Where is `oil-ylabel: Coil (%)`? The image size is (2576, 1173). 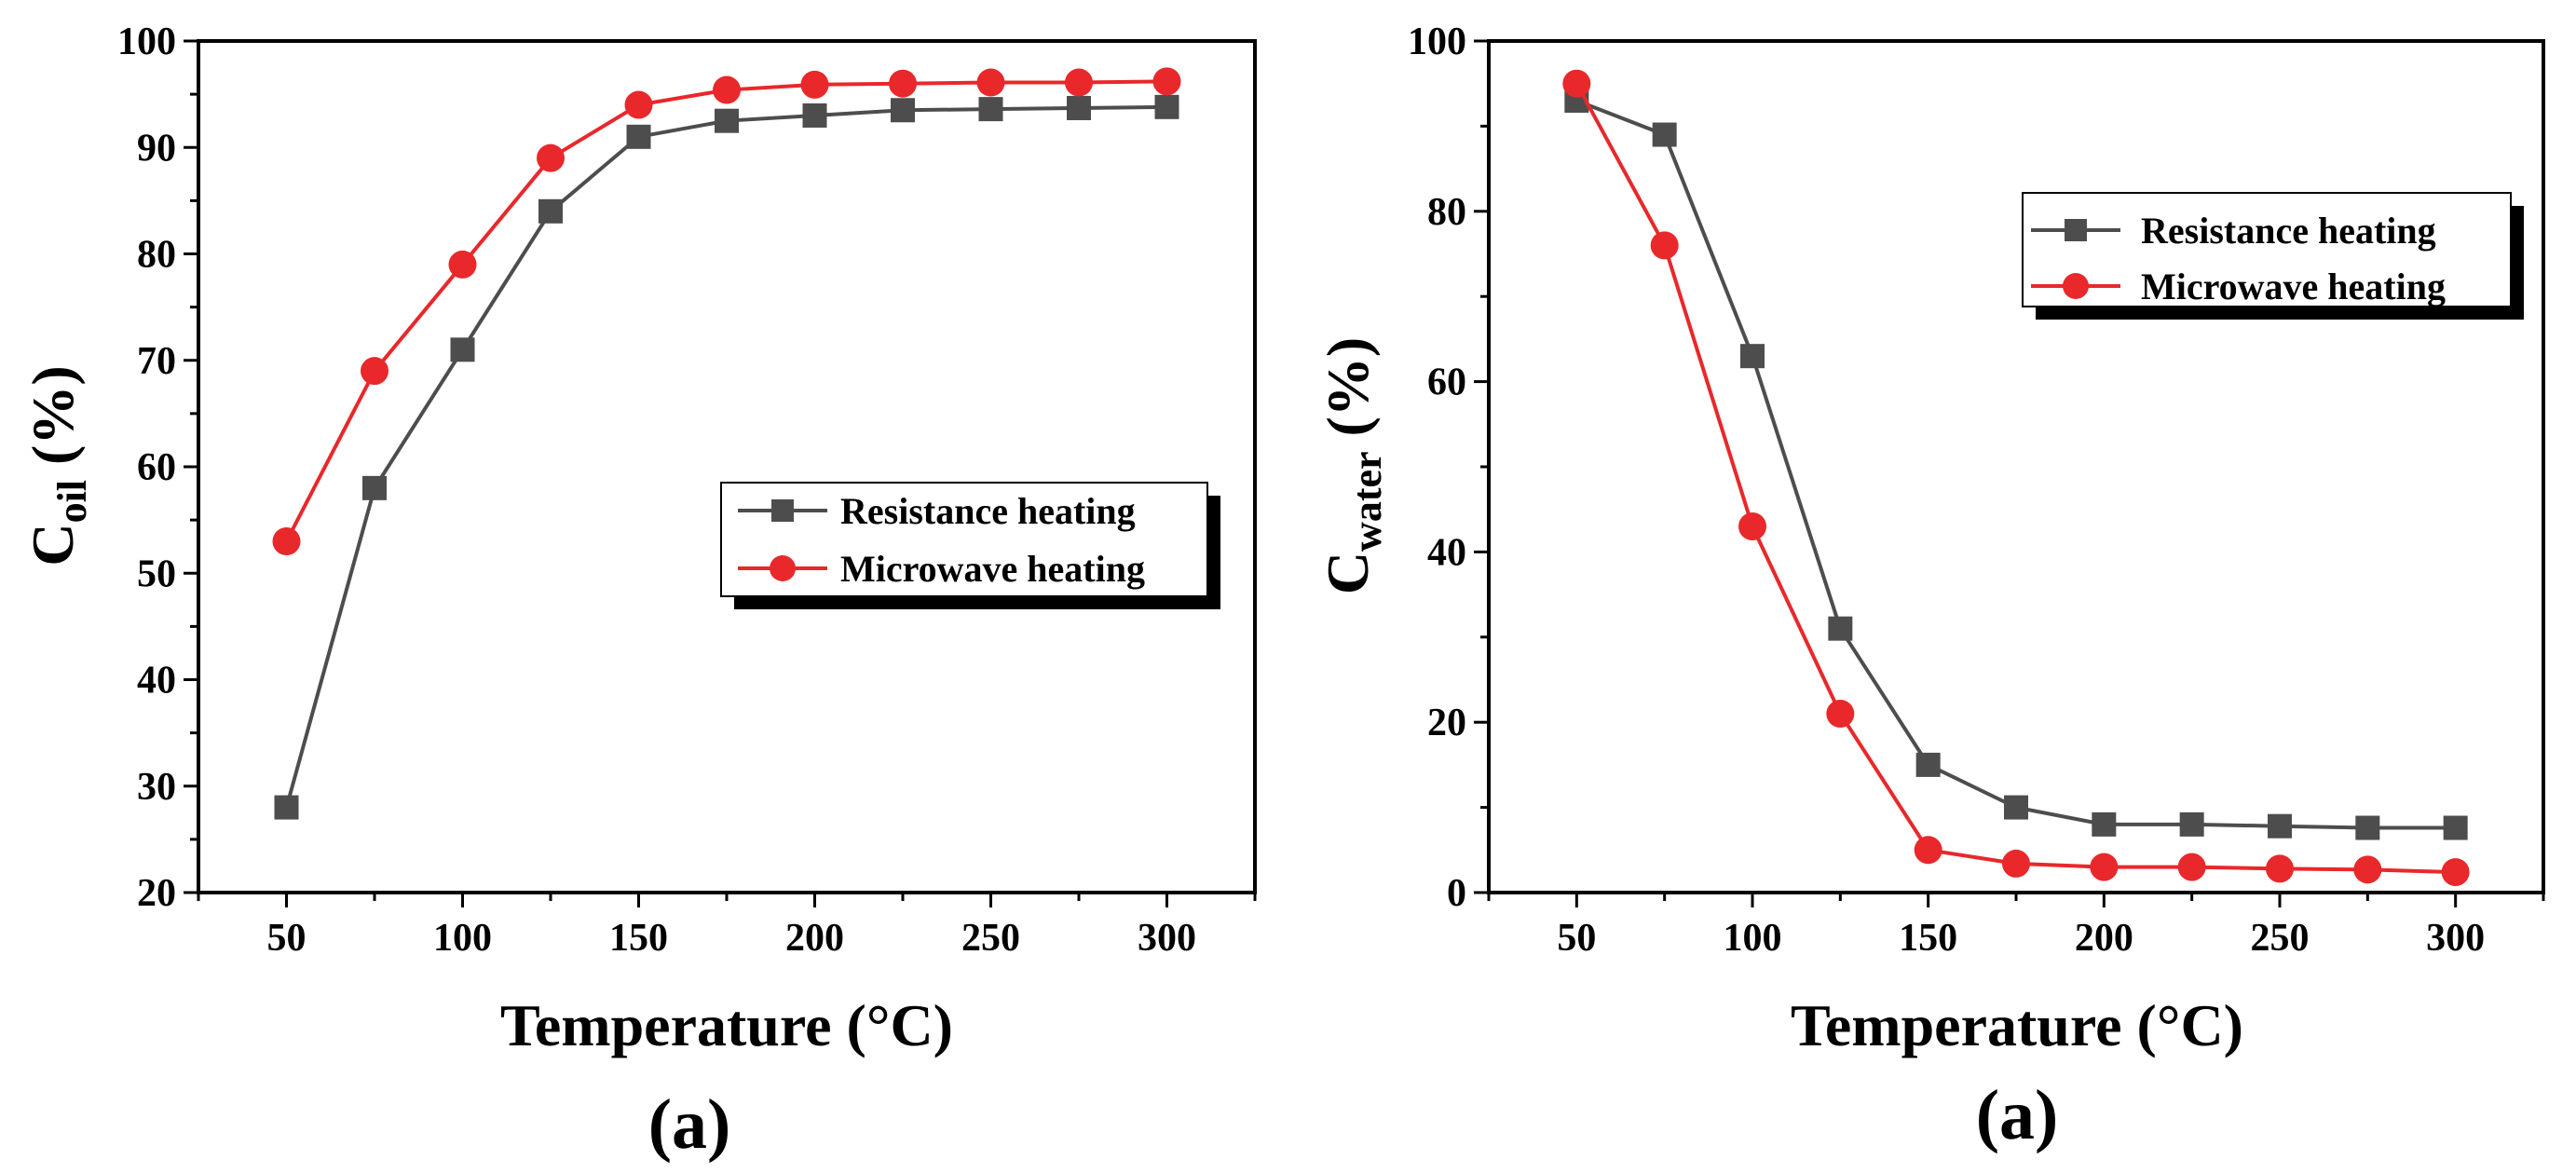
oil-ylabel: Coil (%) is located at coordinates (57, 465).